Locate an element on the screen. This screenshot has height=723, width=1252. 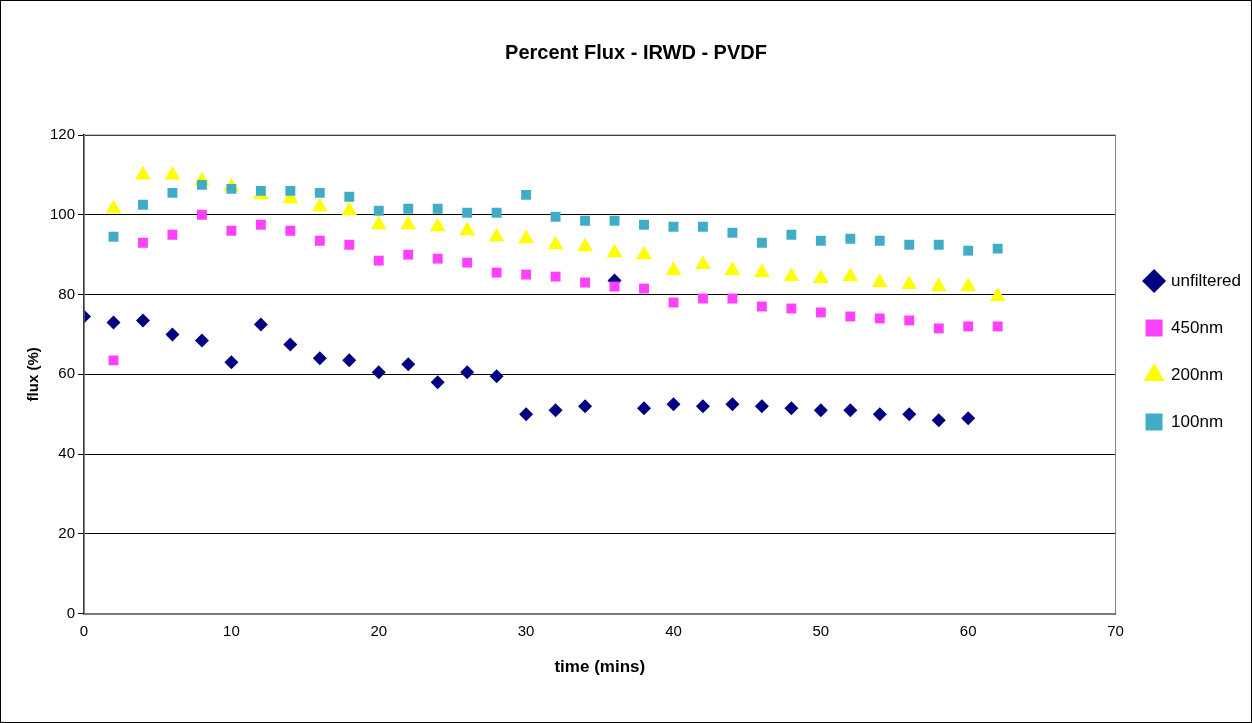
y-tick-label: 80 is located at coordinates (67, 293).